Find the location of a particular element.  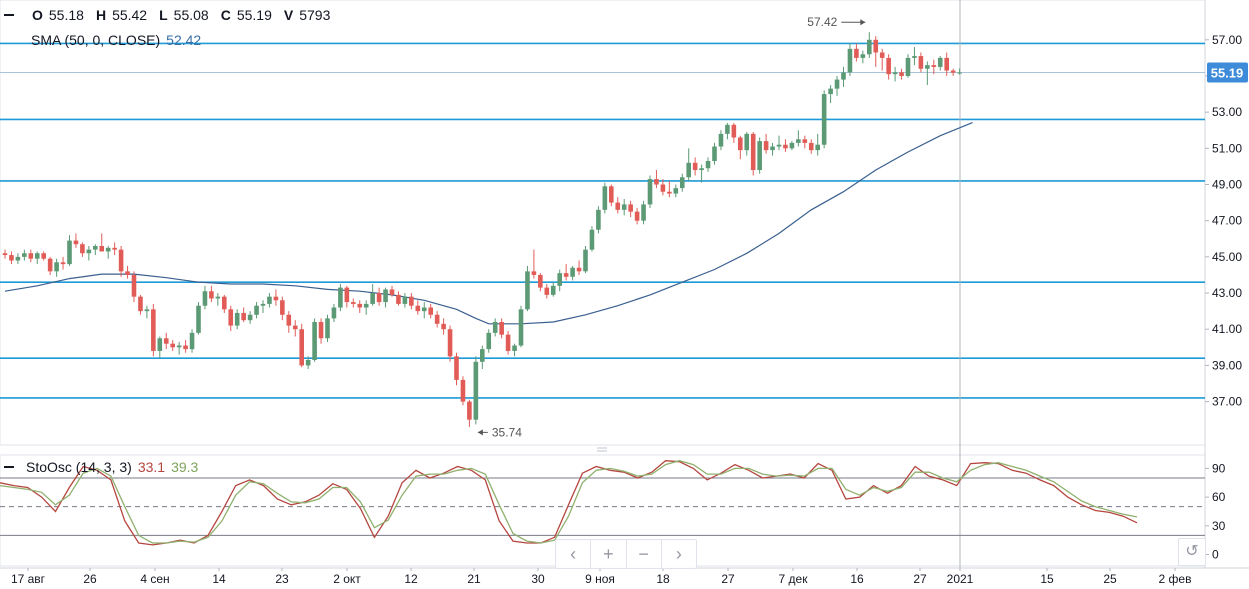

time-tick-label: 21 is located at coordinates (474, 579).